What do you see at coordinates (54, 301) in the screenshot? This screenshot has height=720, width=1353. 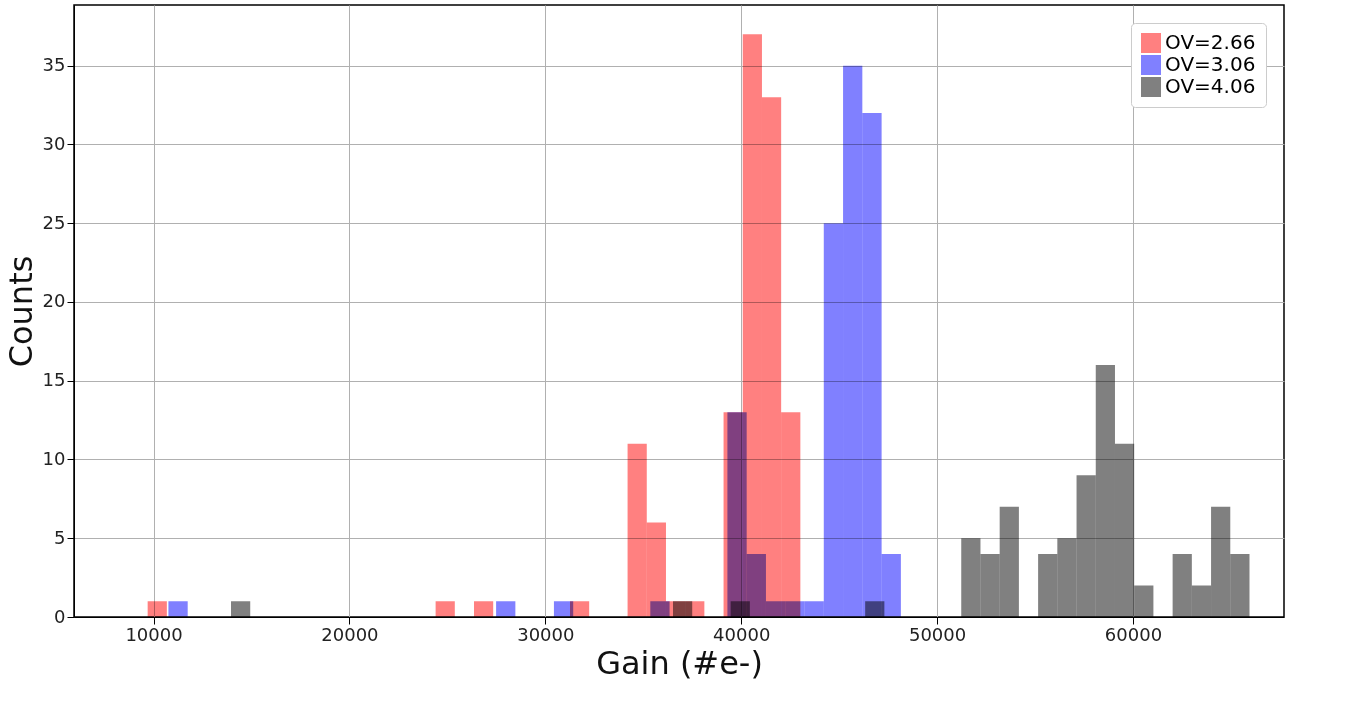 I see `y-tick-label: 20` at bounding box center [54, 301].